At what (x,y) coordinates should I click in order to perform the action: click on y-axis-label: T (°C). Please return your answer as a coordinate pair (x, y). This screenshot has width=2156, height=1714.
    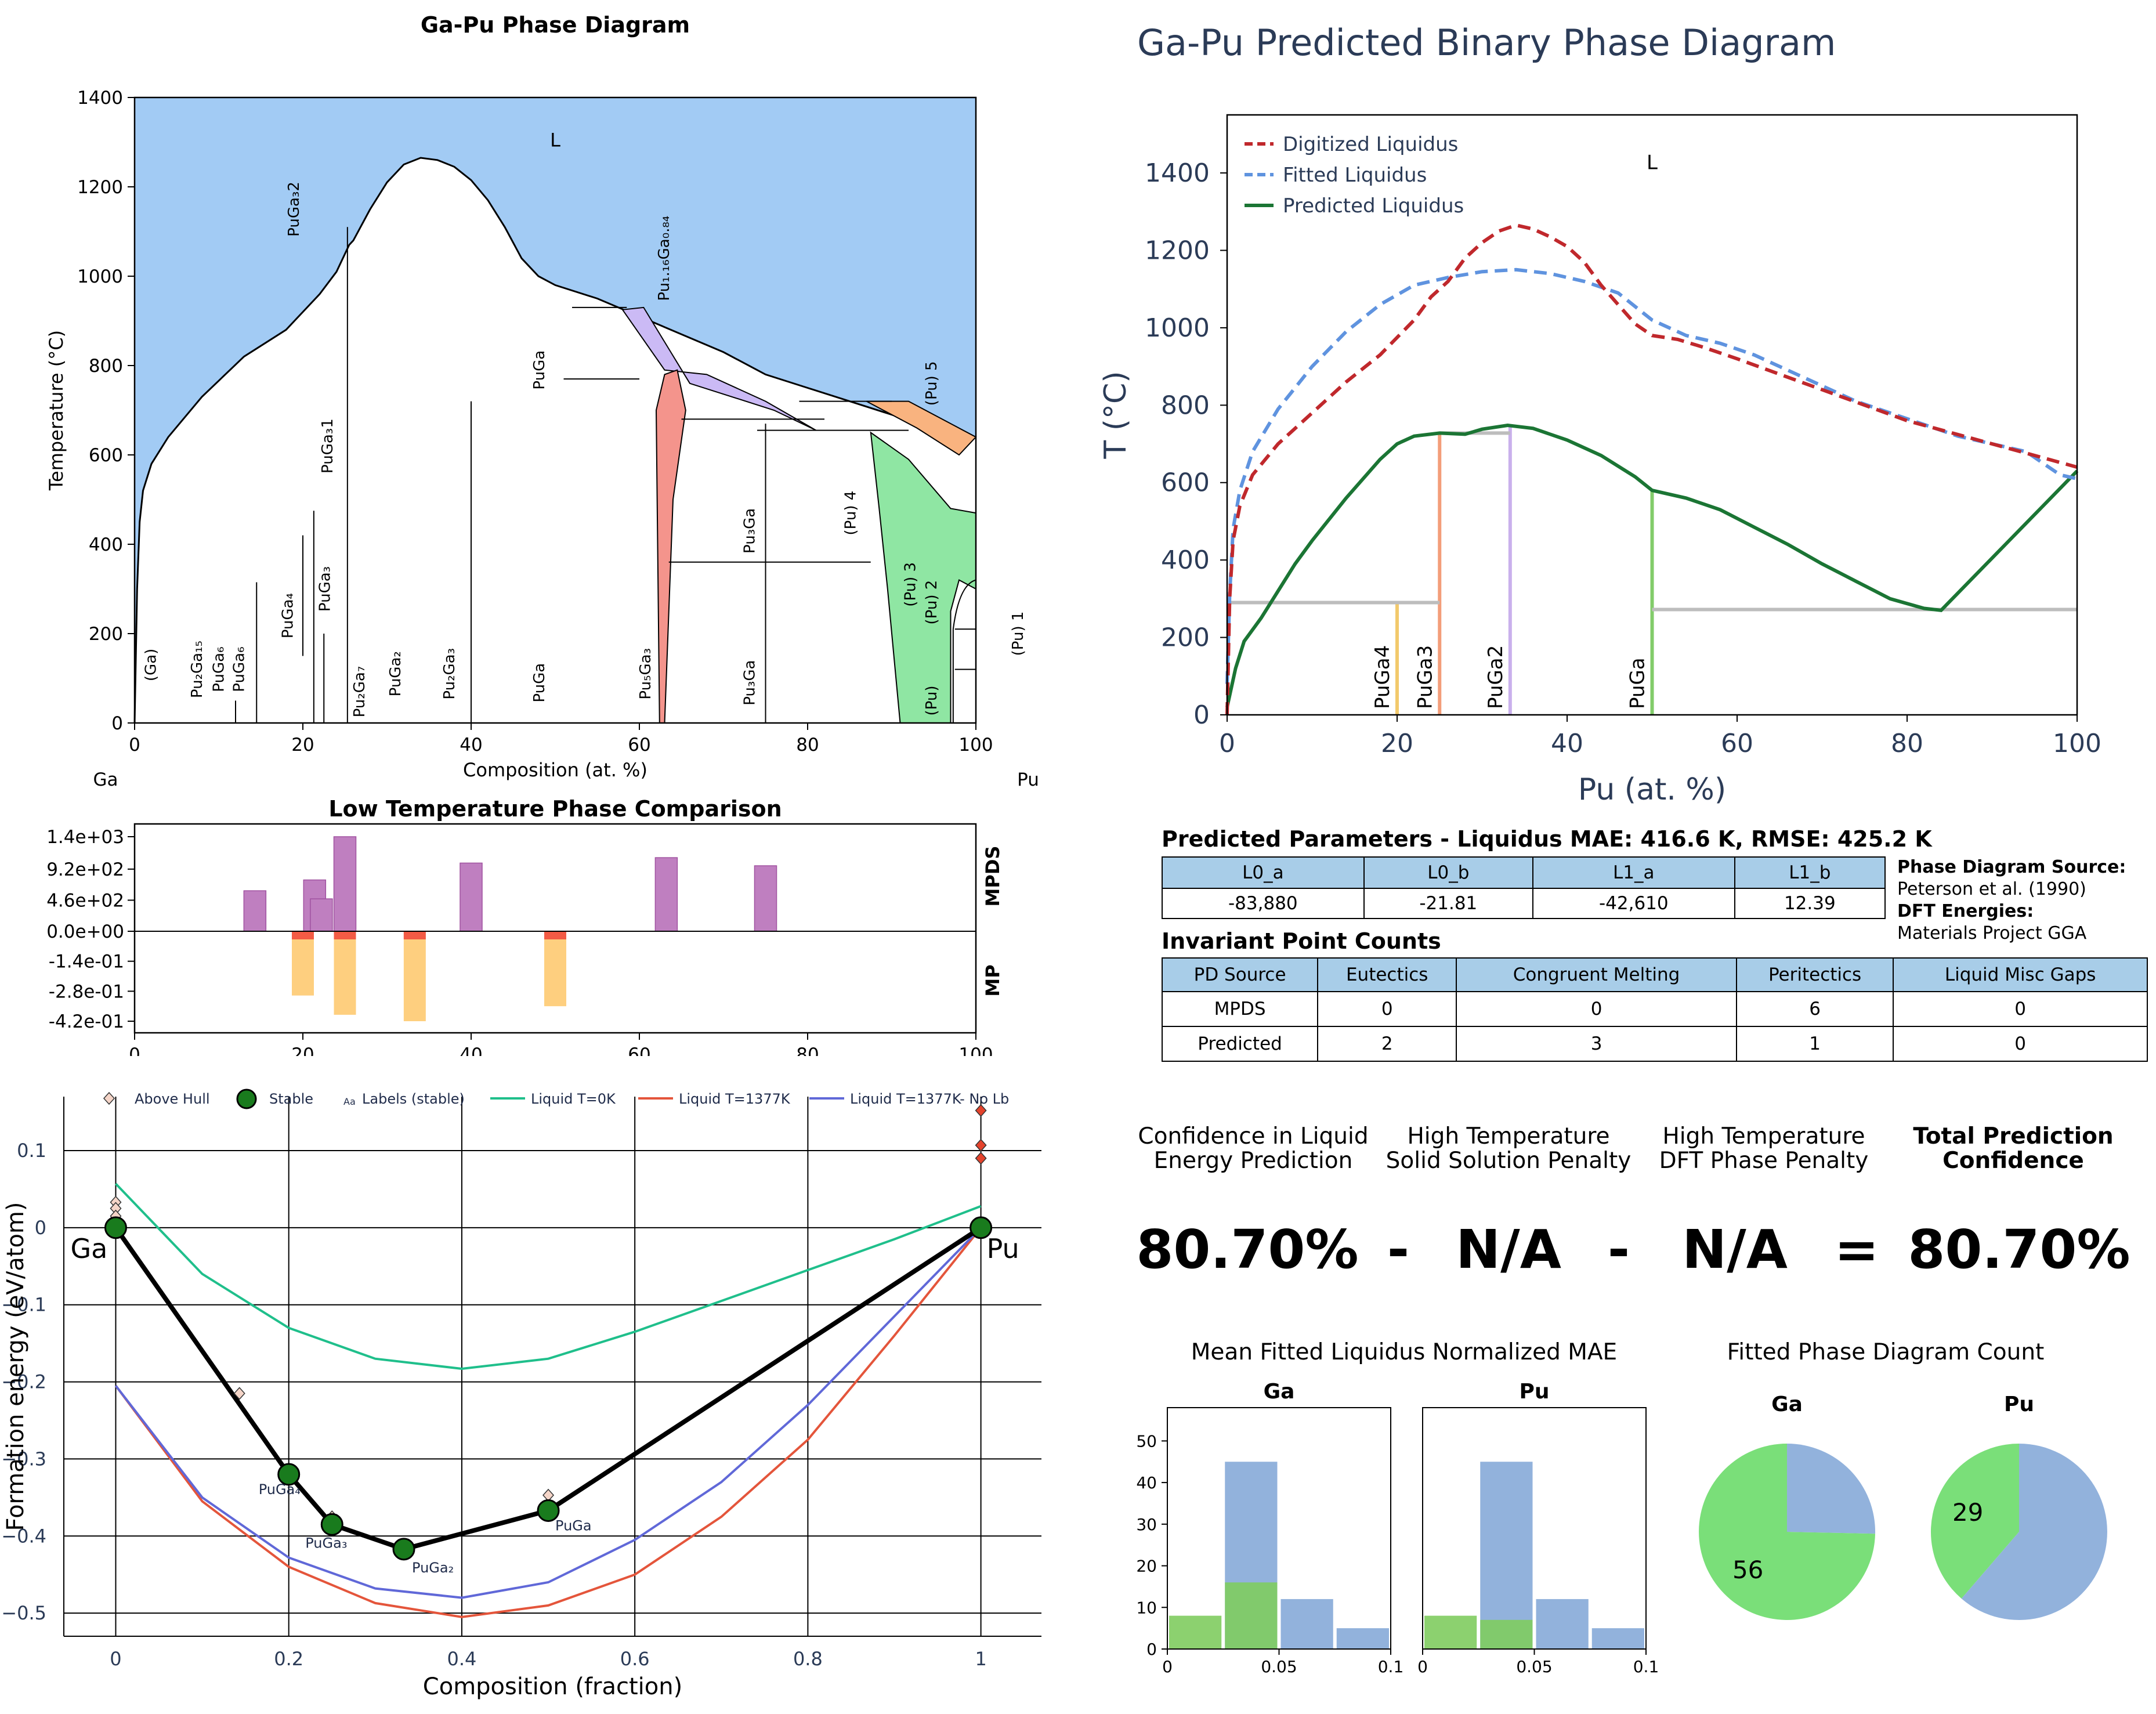
    Looking at the image, I should click on (1115, 415).